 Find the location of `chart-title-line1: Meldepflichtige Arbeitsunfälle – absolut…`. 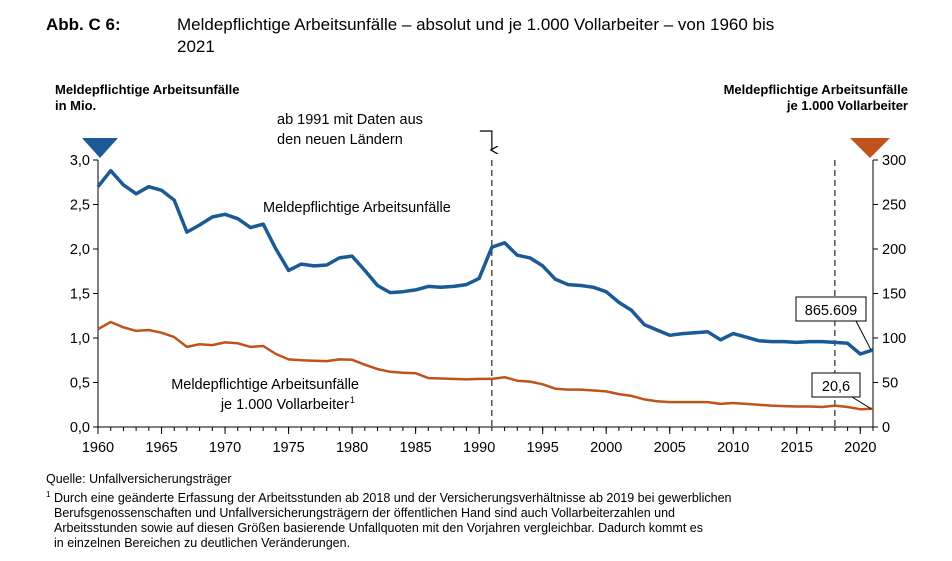

chart-title-line1: Meldepflichtige Arbeitsunfälle – absolut… is located at coordinates (475, 24).